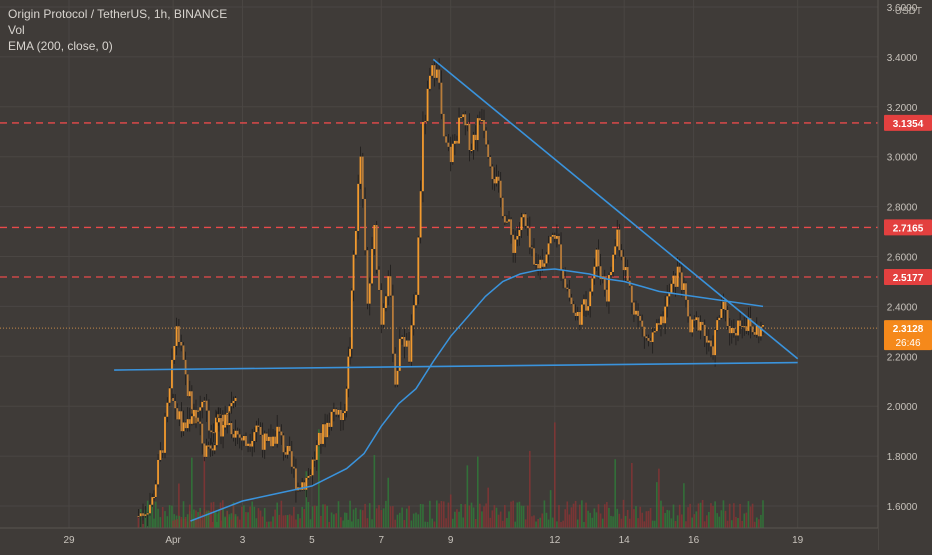  Describe the element at coordinates (60, 46) in the screenshot. I see `ema-indicator-label: EMA (200, close, 0)` at that location.